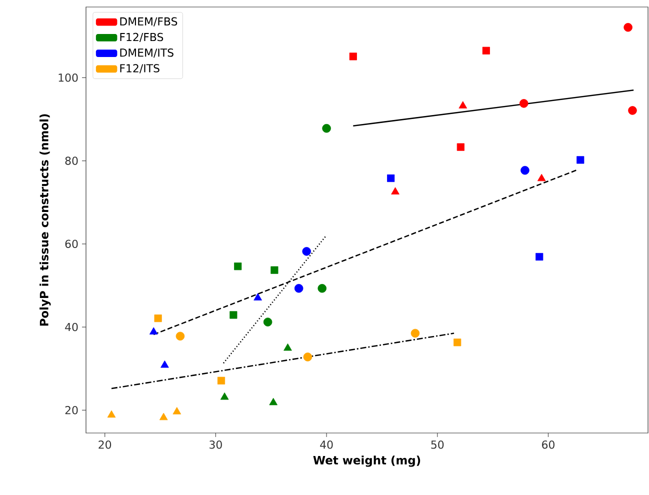 This screenshot has width=649, height=495. I want to click on legend-label: F12/FBS, so click(142, 37).